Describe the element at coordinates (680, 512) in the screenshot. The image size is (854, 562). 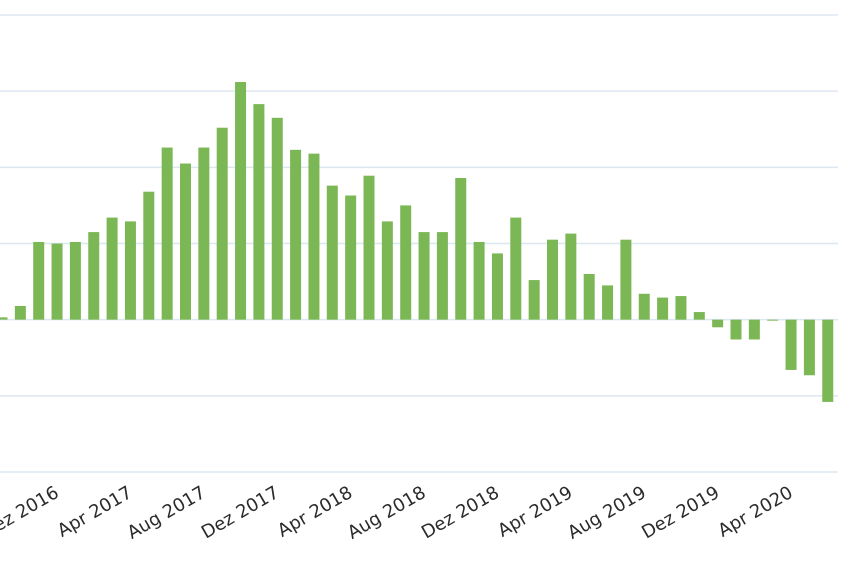
I see `x-tick-label: Dez 2019` at that location.